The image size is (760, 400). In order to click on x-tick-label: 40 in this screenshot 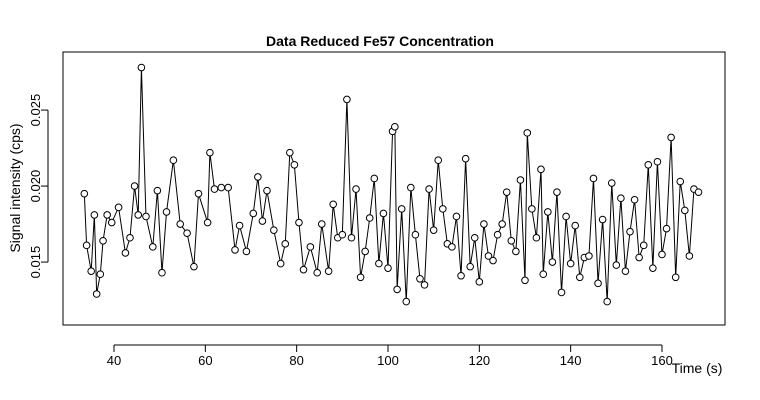, I will do `click(114, 360)`.